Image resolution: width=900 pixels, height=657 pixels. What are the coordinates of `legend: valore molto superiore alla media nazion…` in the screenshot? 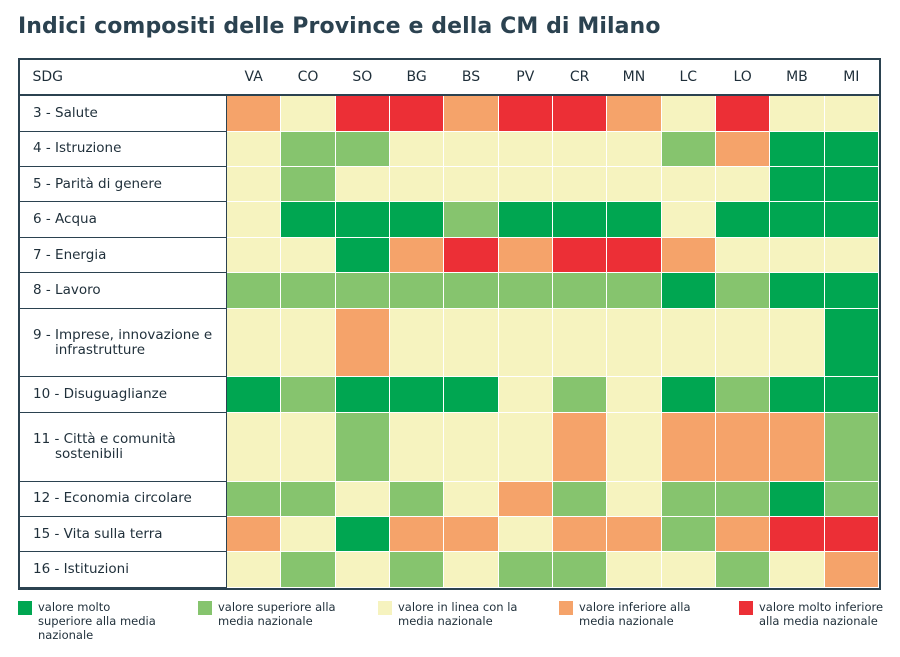 It's located at (453, 621).